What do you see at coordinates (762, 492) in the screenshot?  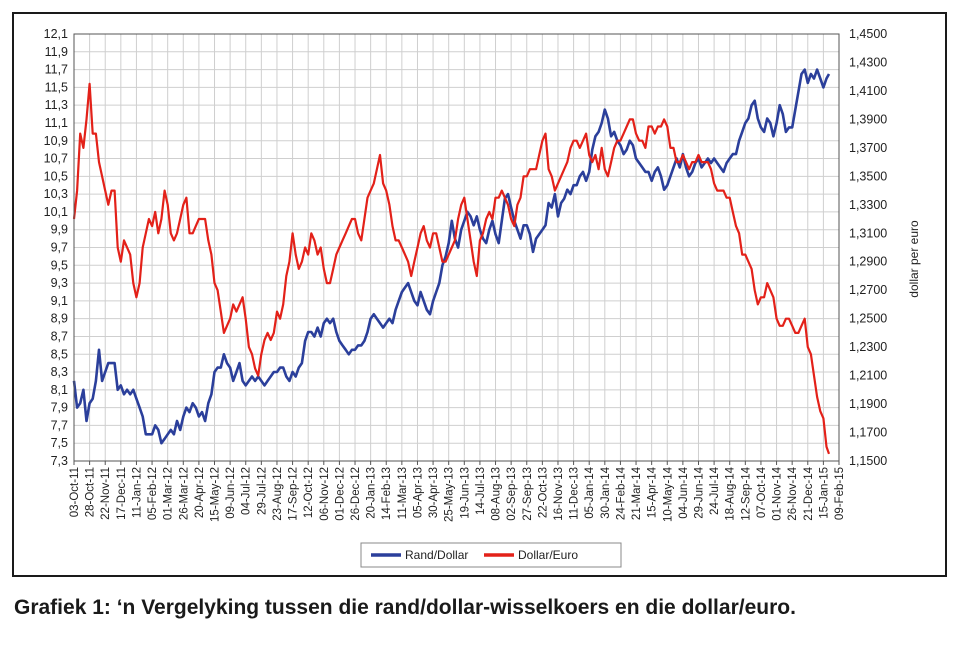 I see `x-tick-label: 07-Oct-14` at bounding box center [762, 492].